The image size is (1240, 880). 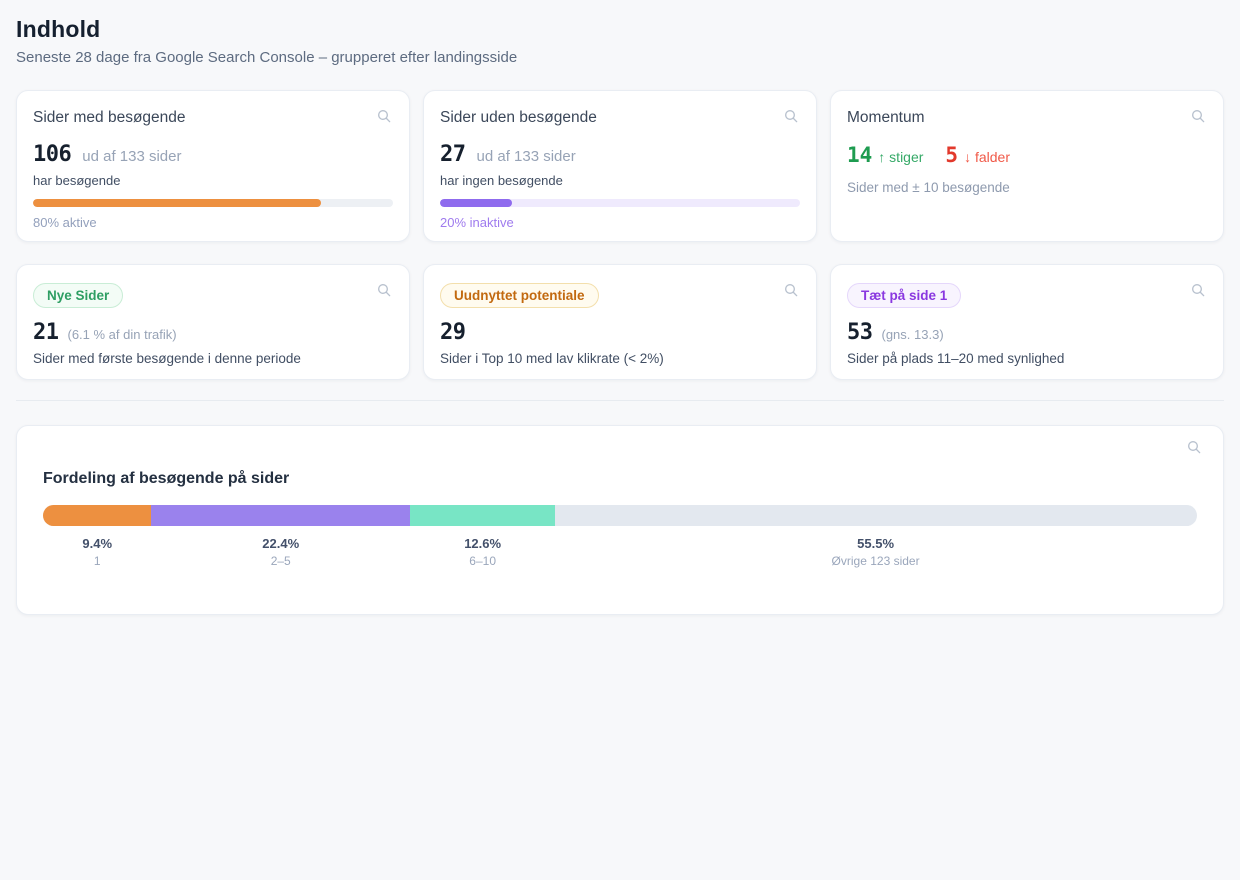 What do you see at coordinates (1027, 332) in the screenshot?
I see `kpi-value-row: 53 (gns. 13.3)` at bounding box center [1027, 332].